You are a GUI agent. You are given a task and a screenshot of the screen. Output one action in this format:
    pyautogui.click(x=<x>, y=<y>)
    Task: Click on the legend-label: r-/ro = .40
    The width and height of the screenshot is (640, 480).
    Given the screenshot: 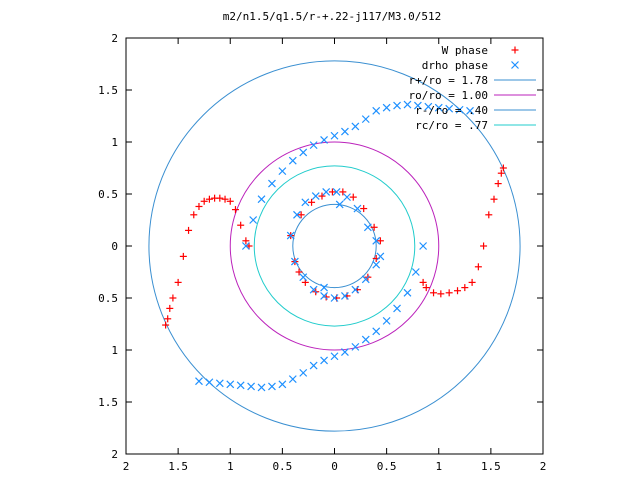 What is the action you would take?
    pyautogui.click(x=451, y=110)
    